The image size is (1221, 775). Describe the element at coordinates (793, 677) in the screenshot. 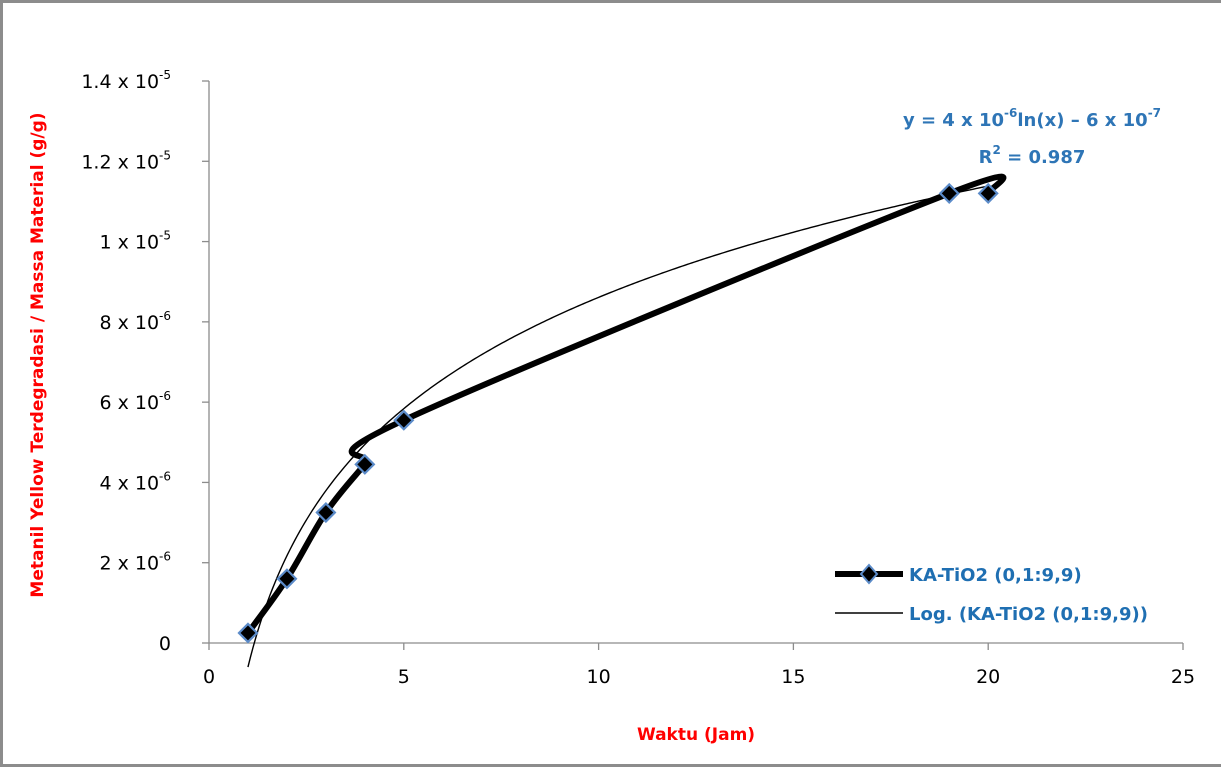

I see `x-tick-label: 15` at that location.